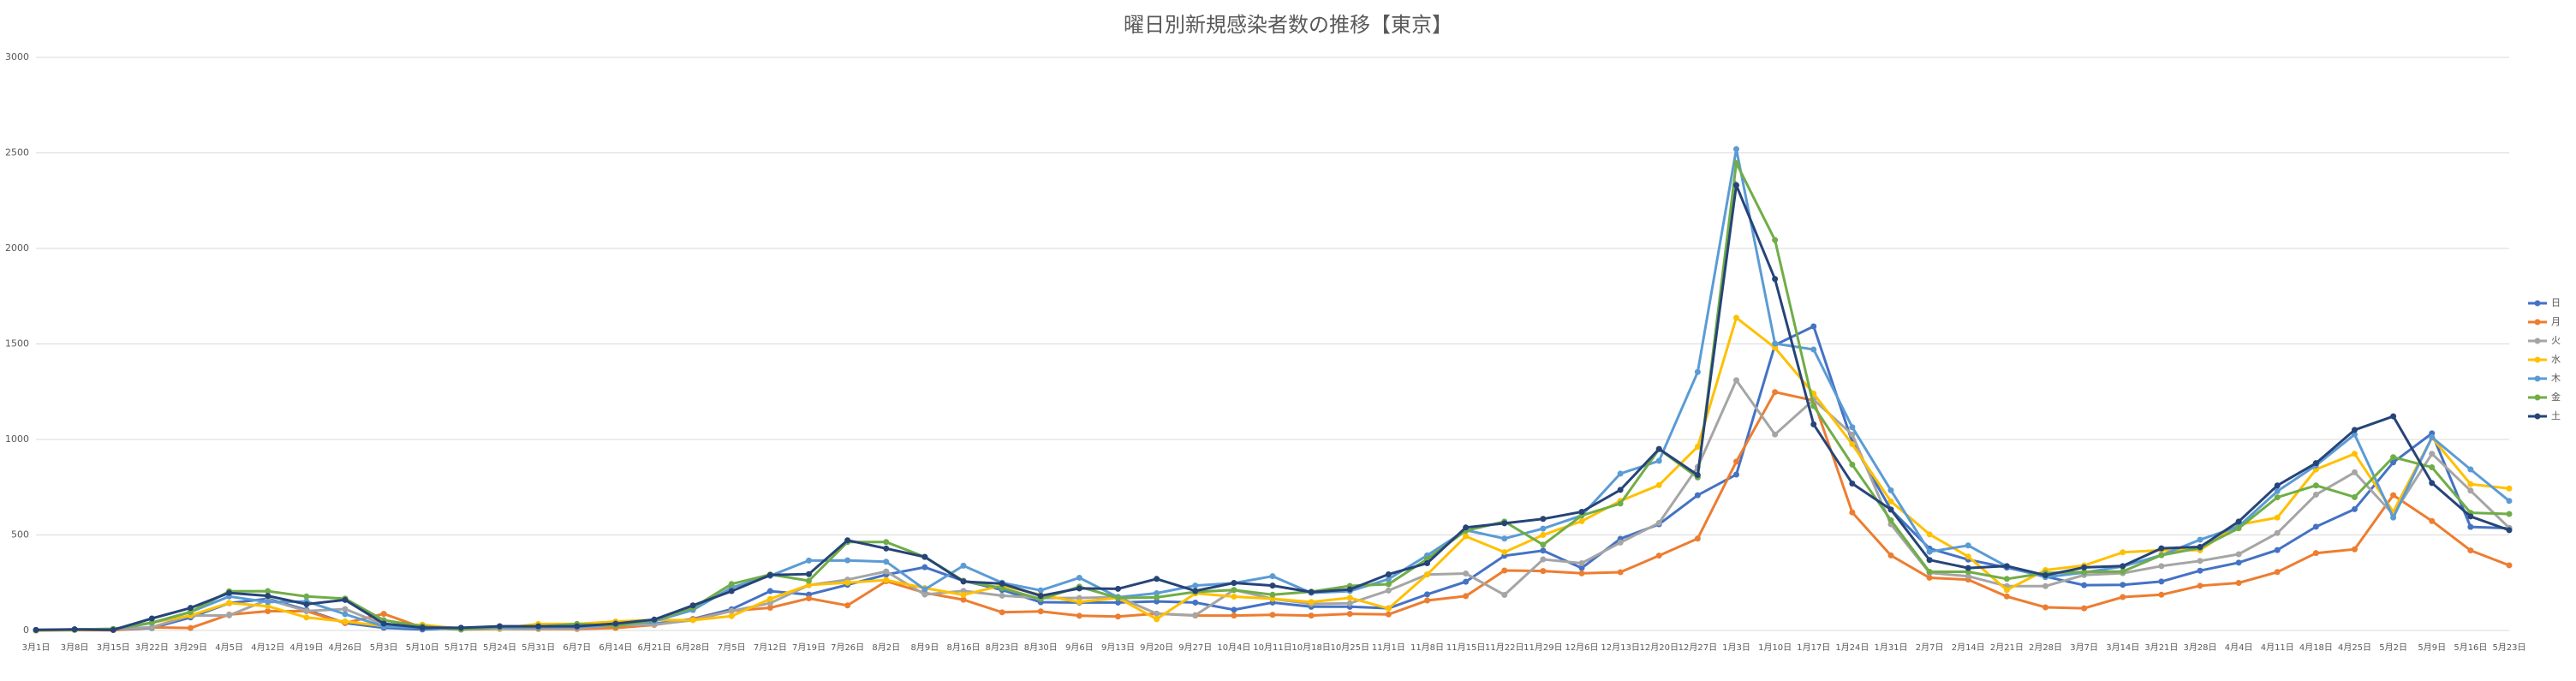  I want to click on x-tick-label: 11月22日, so click(1504, 647).